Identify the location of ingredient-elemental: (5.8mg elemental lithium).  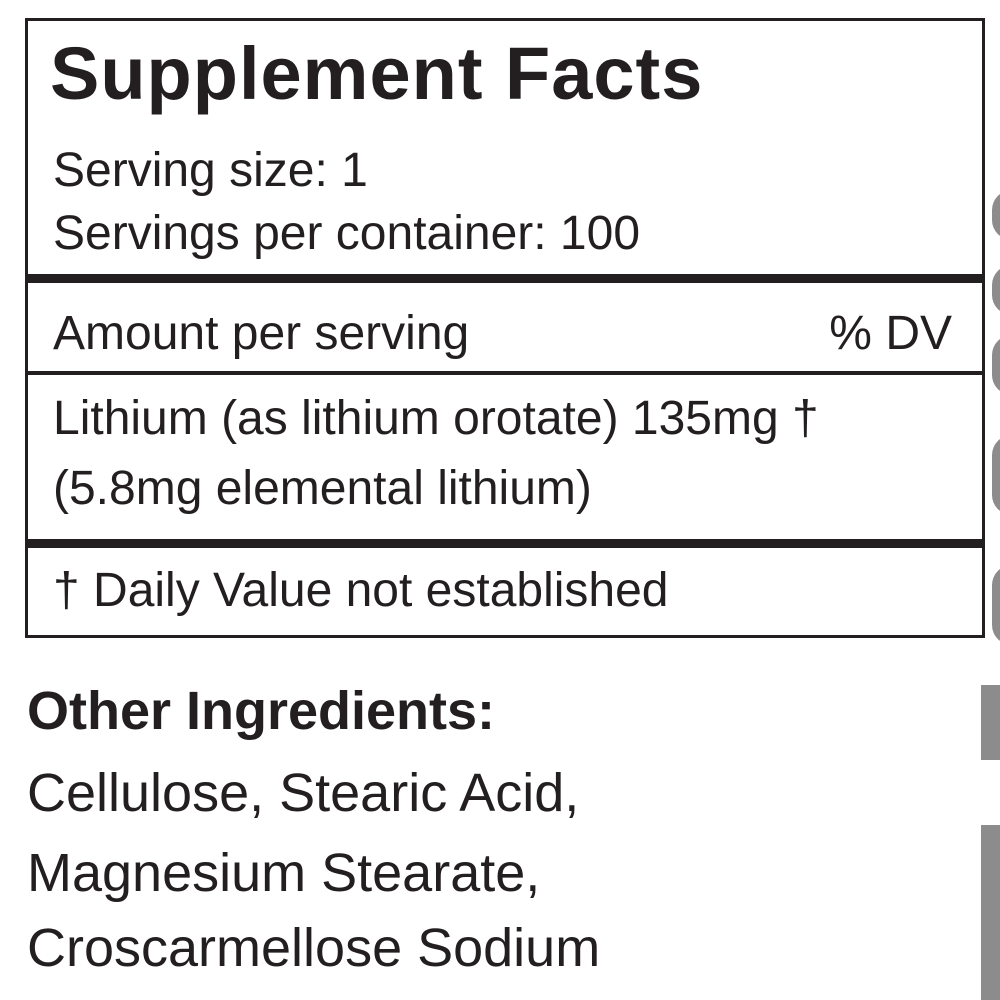
(322, 488).